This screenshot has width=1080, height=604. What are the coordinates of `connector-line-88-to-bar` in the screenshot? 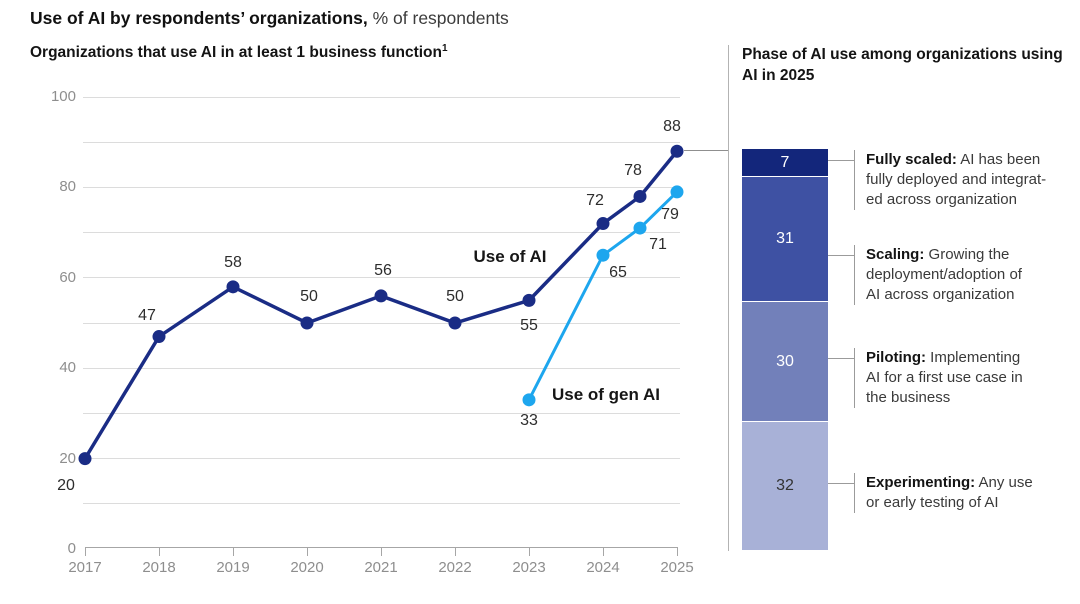 It's located at (706, 150).